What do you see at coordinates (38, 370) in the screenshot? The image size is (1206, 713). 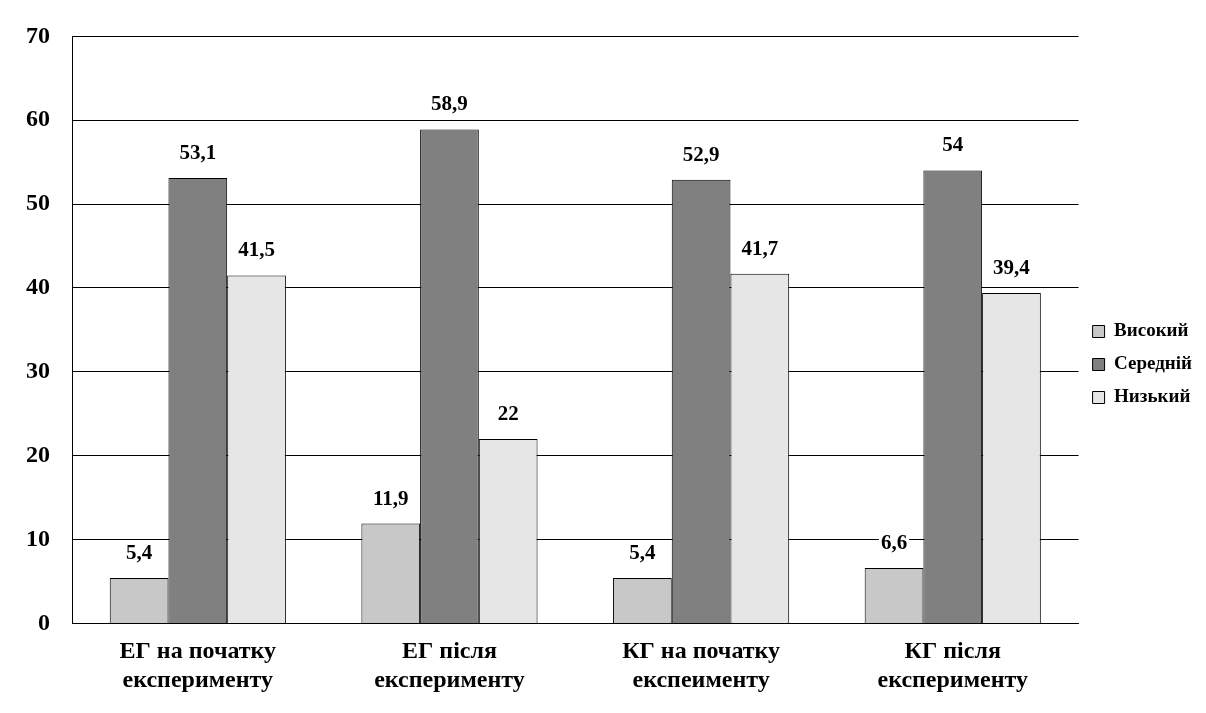 I see `y-tick-label: 30` at bounding box center [38, 370].